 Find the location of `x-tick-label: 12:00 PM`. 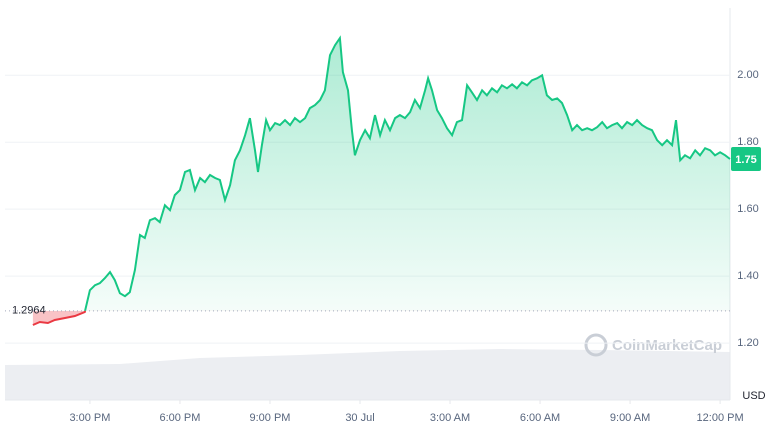

x-tick-label: 12:00 PM is located at coordinates (720, 418).